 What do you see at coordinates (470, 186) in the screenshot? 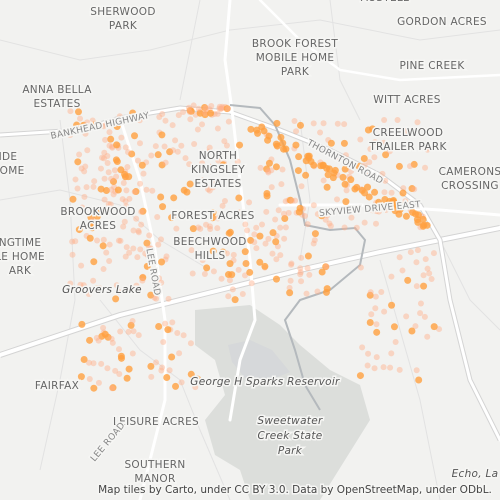
I see `place-label: CROSSING` at bounding box center [470, 186].